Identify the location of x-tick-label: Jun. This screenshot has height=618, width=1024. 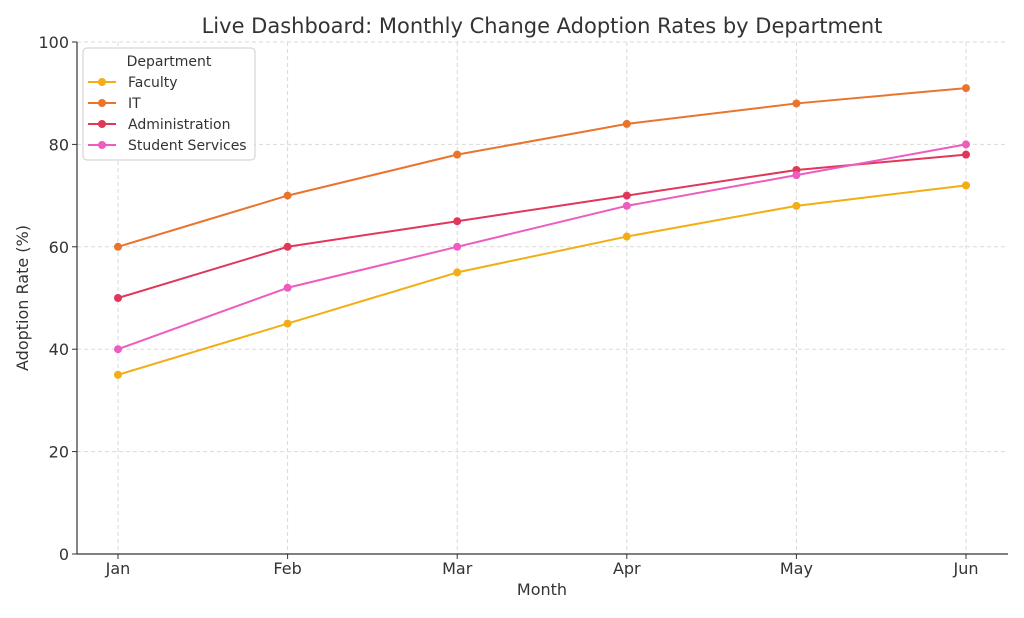
(966, 568).